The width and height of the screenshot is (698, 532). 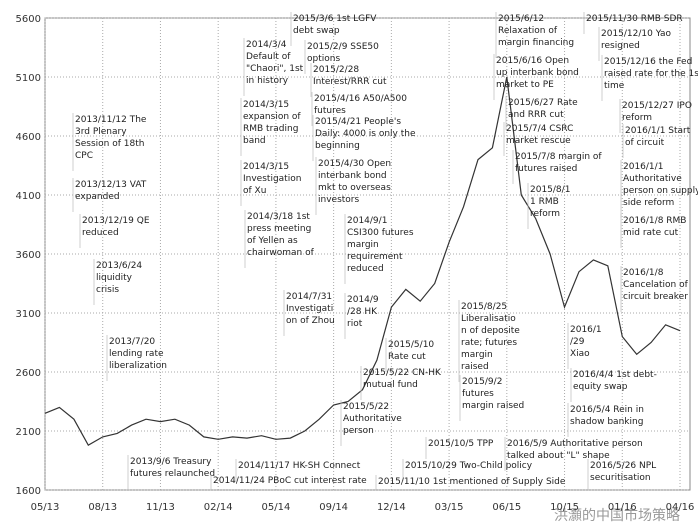 I want to click on annotation-line: side reform, so click(x=648, y=203).